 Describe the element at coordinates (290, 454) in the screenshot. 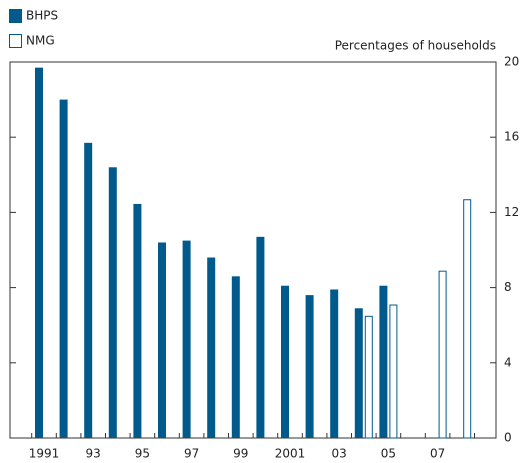

I see `x-tick-label: 2001` at that location.